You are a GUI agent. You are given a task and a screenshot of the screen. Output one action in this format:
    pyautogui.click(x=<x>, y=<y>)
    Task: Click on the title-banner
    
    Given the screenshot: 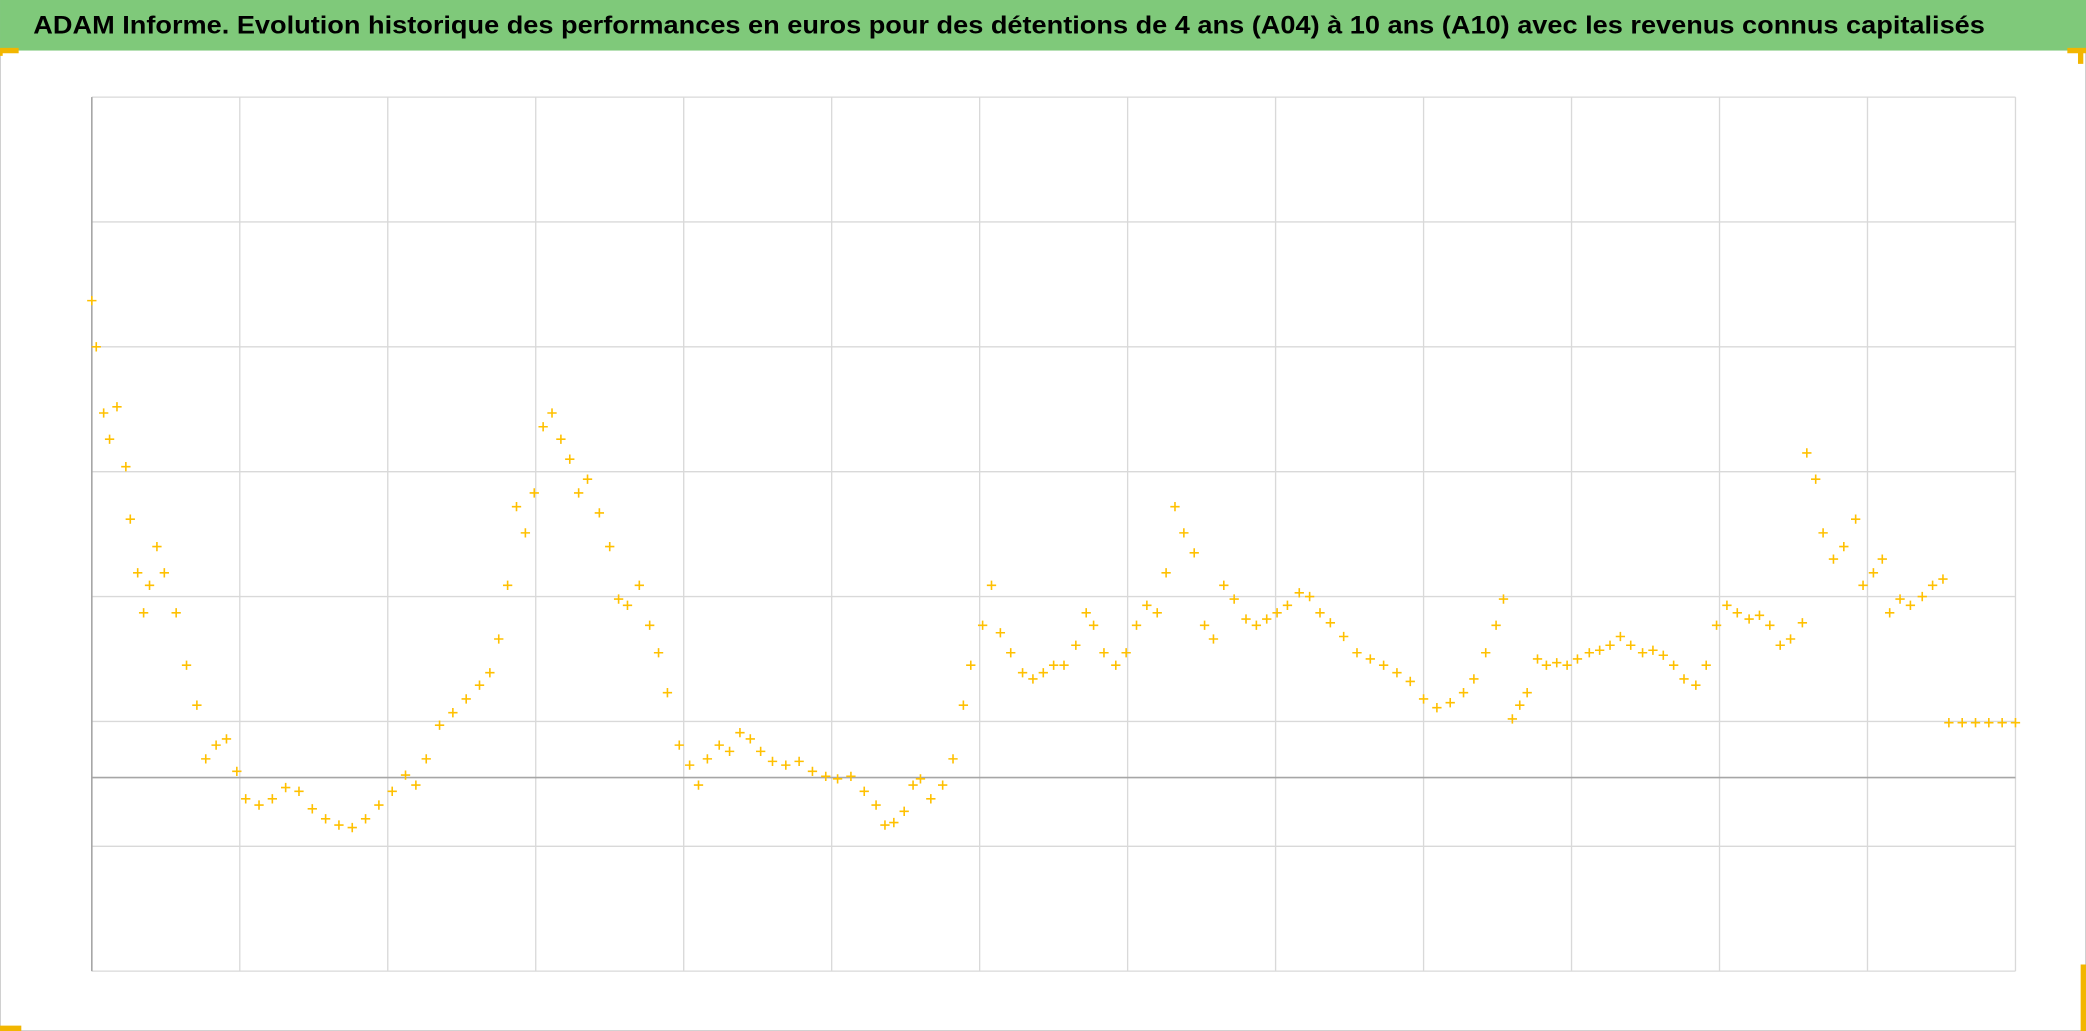 What is the action you would take?
    pyautogui.click(x=1043, y=25)
    